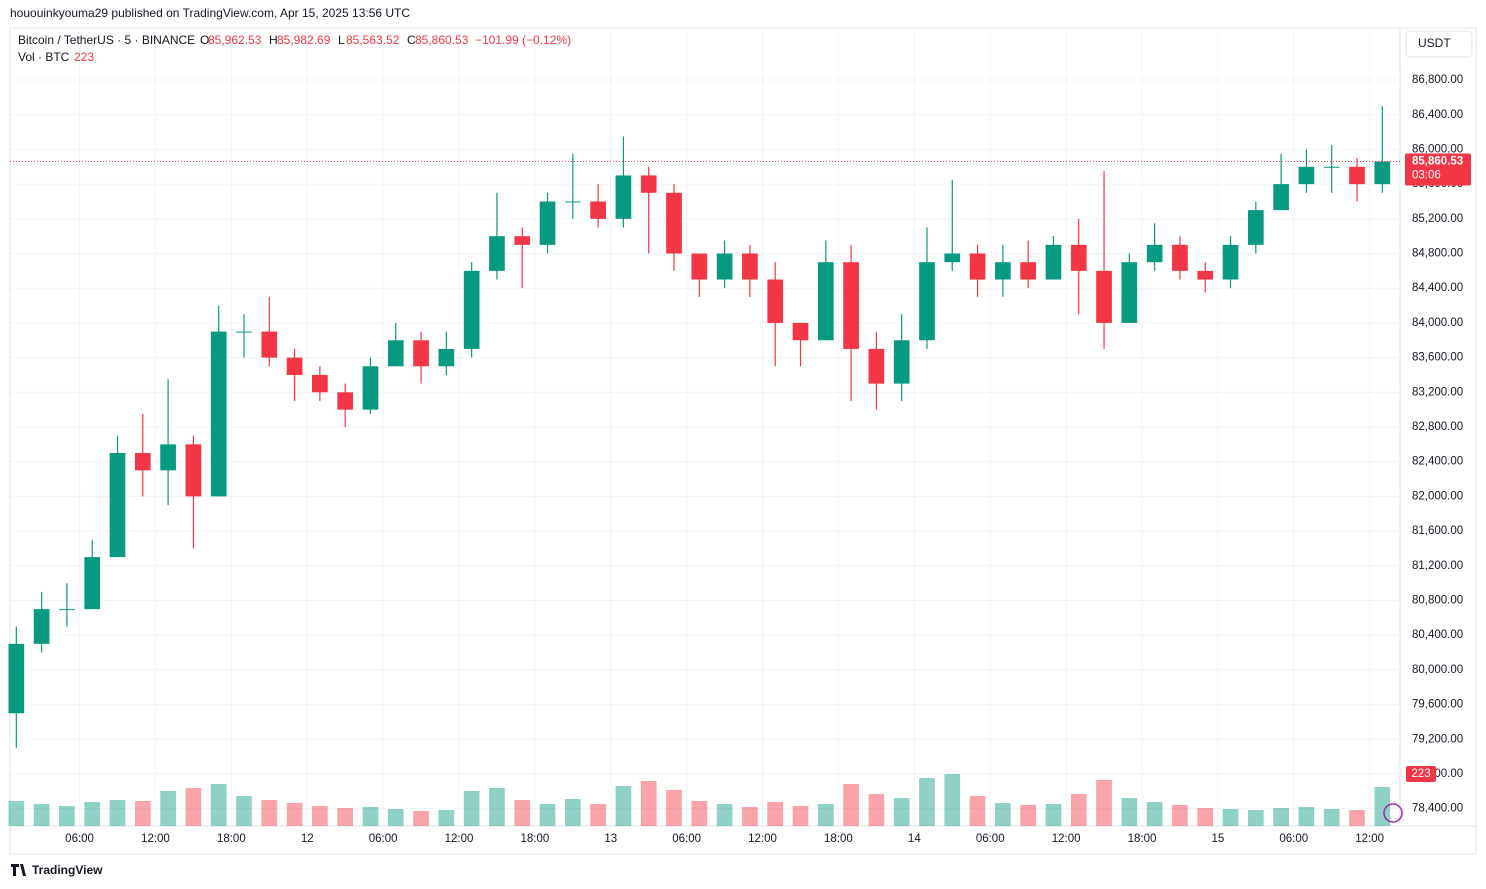  I want to click on logo, so click(18, 870).